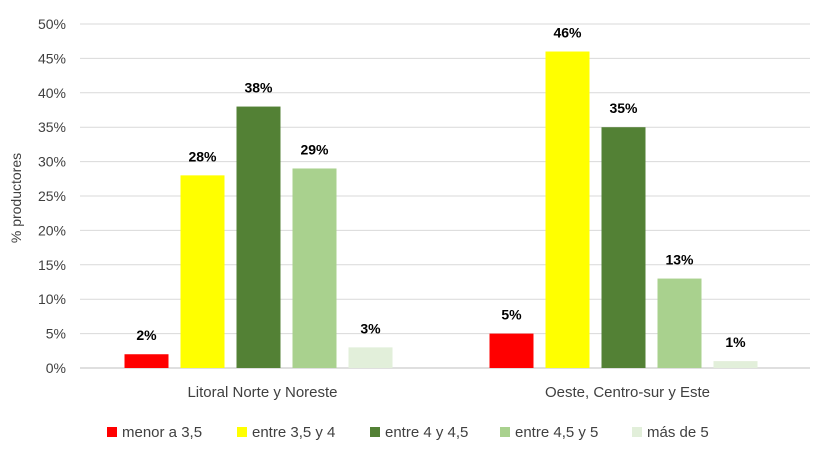 The image size is (829, 456). What do you see at coordinates (52, 265) in the screenshot?
I see `y-tick-label: 15%` at bounding box center [52, 265].